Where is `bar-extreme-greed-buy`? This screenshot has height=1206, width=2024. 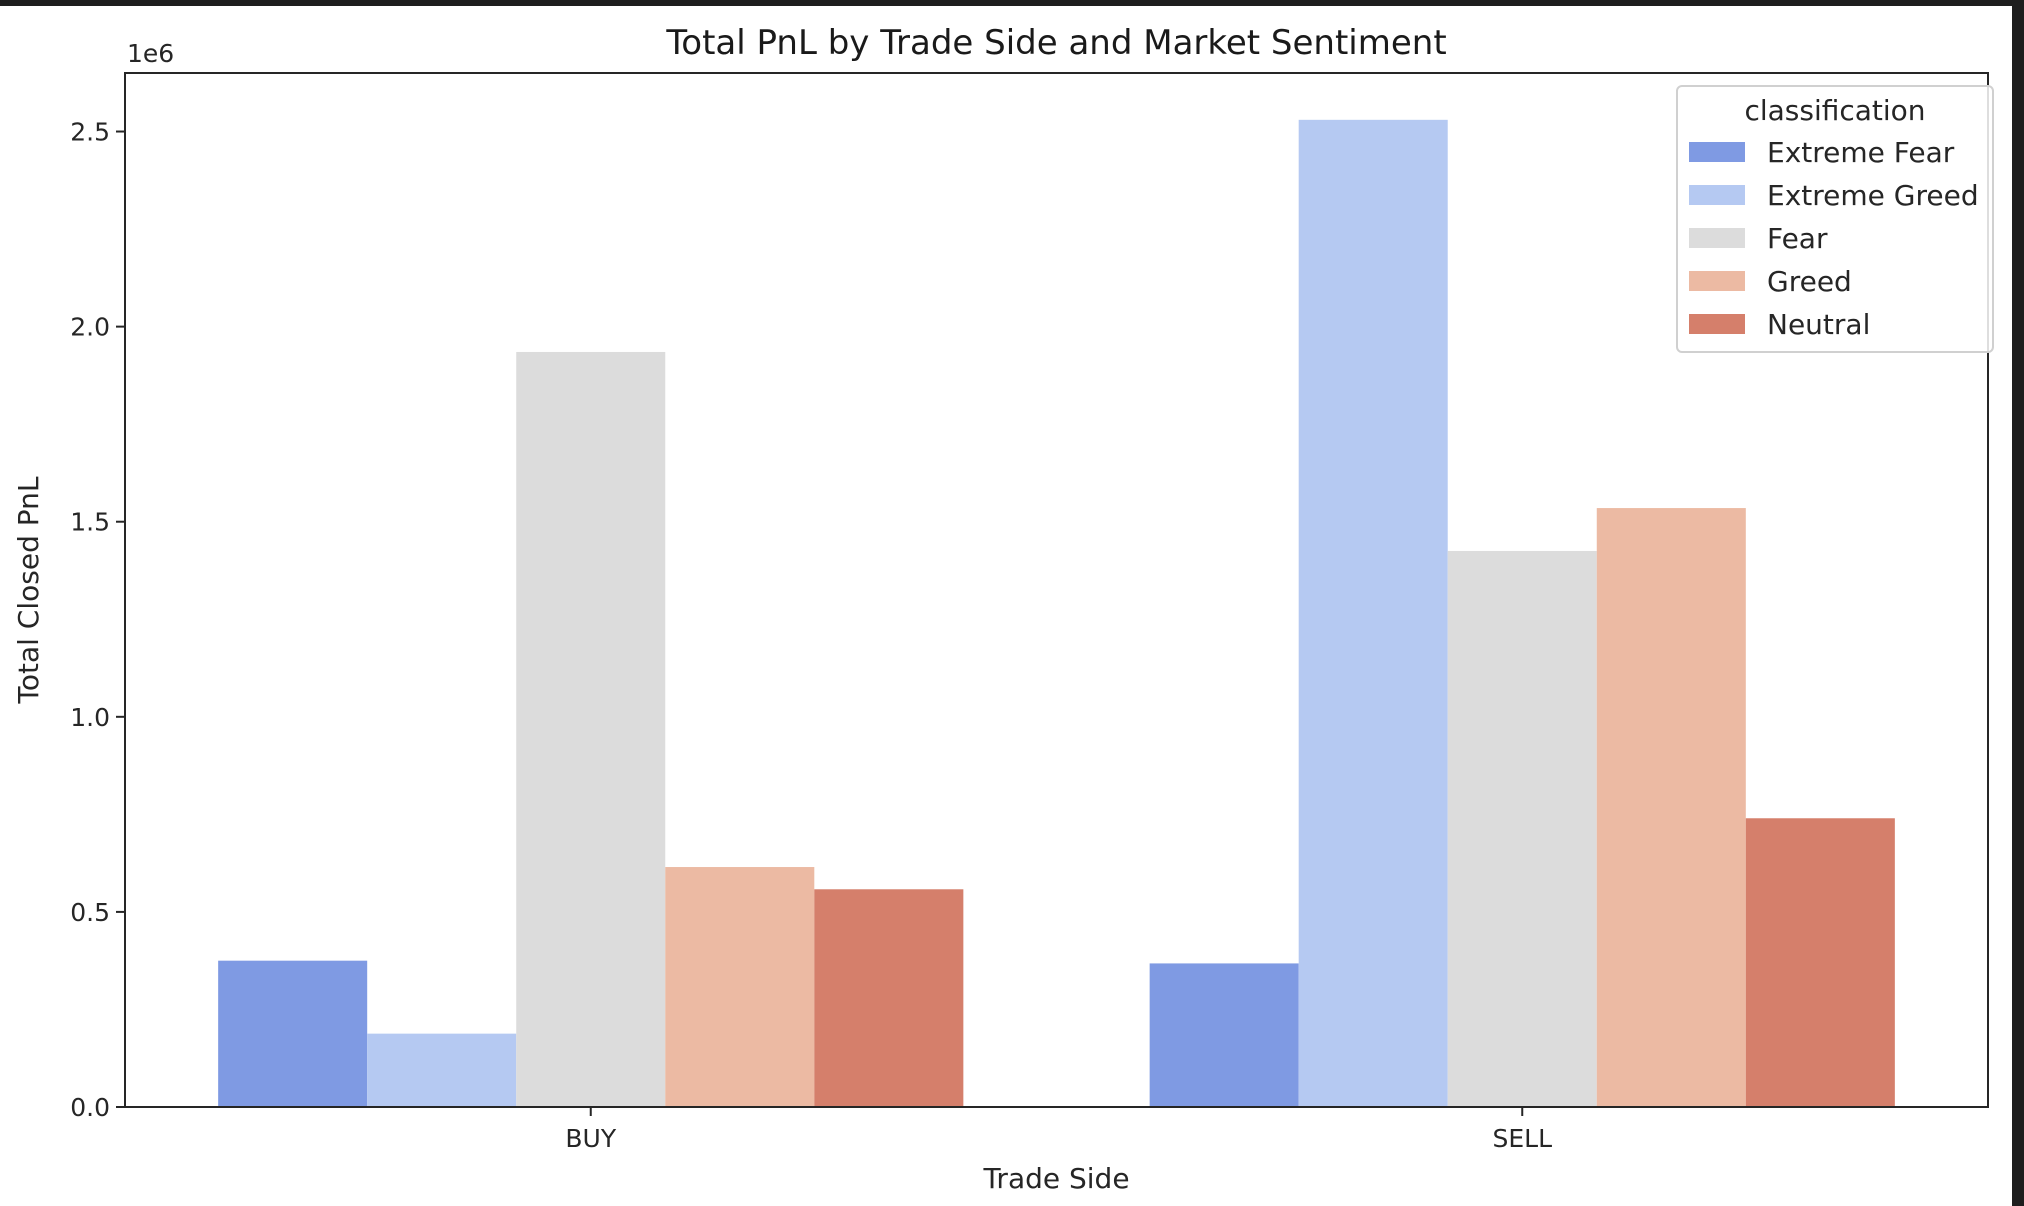 bar-extreme-greed-buy is located at coordinates (442, 1070).